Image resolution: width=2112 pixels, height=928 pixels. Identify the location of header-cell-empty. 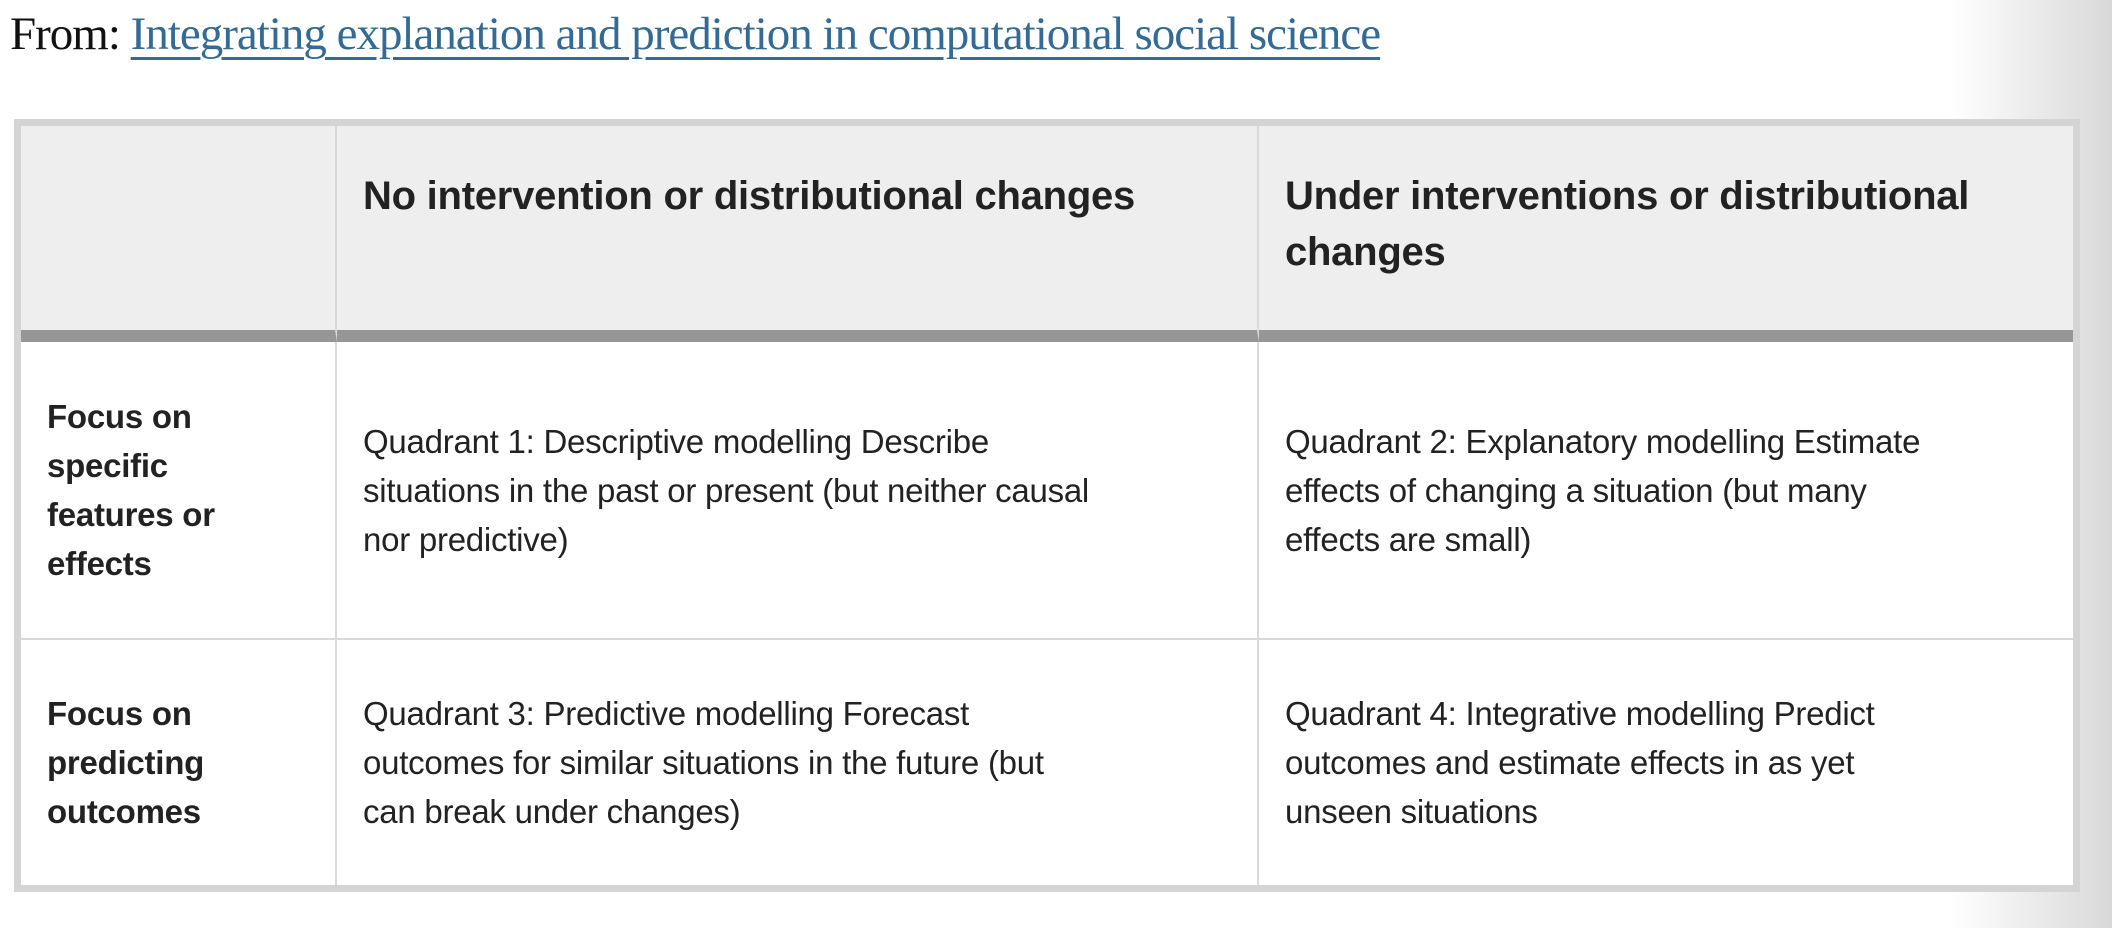
(179, 234).